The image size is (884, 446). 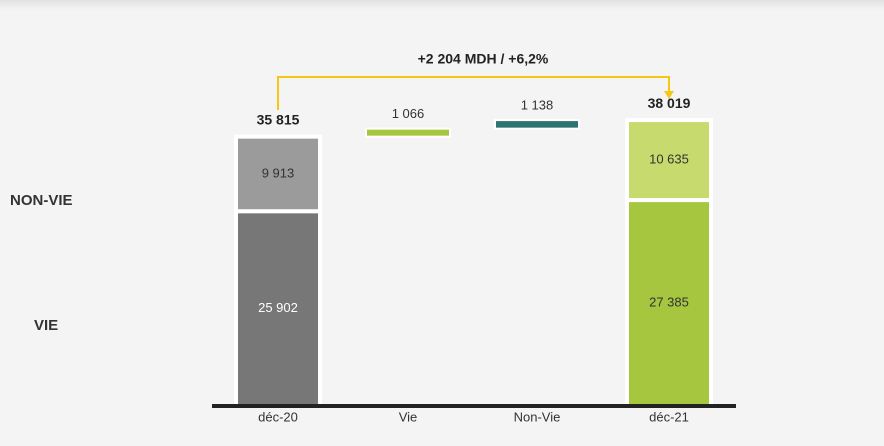 What do you see at coordinates (278, 307) in the screenshot?
I see `value-label: 25 902` at bounding box center [278, 307].